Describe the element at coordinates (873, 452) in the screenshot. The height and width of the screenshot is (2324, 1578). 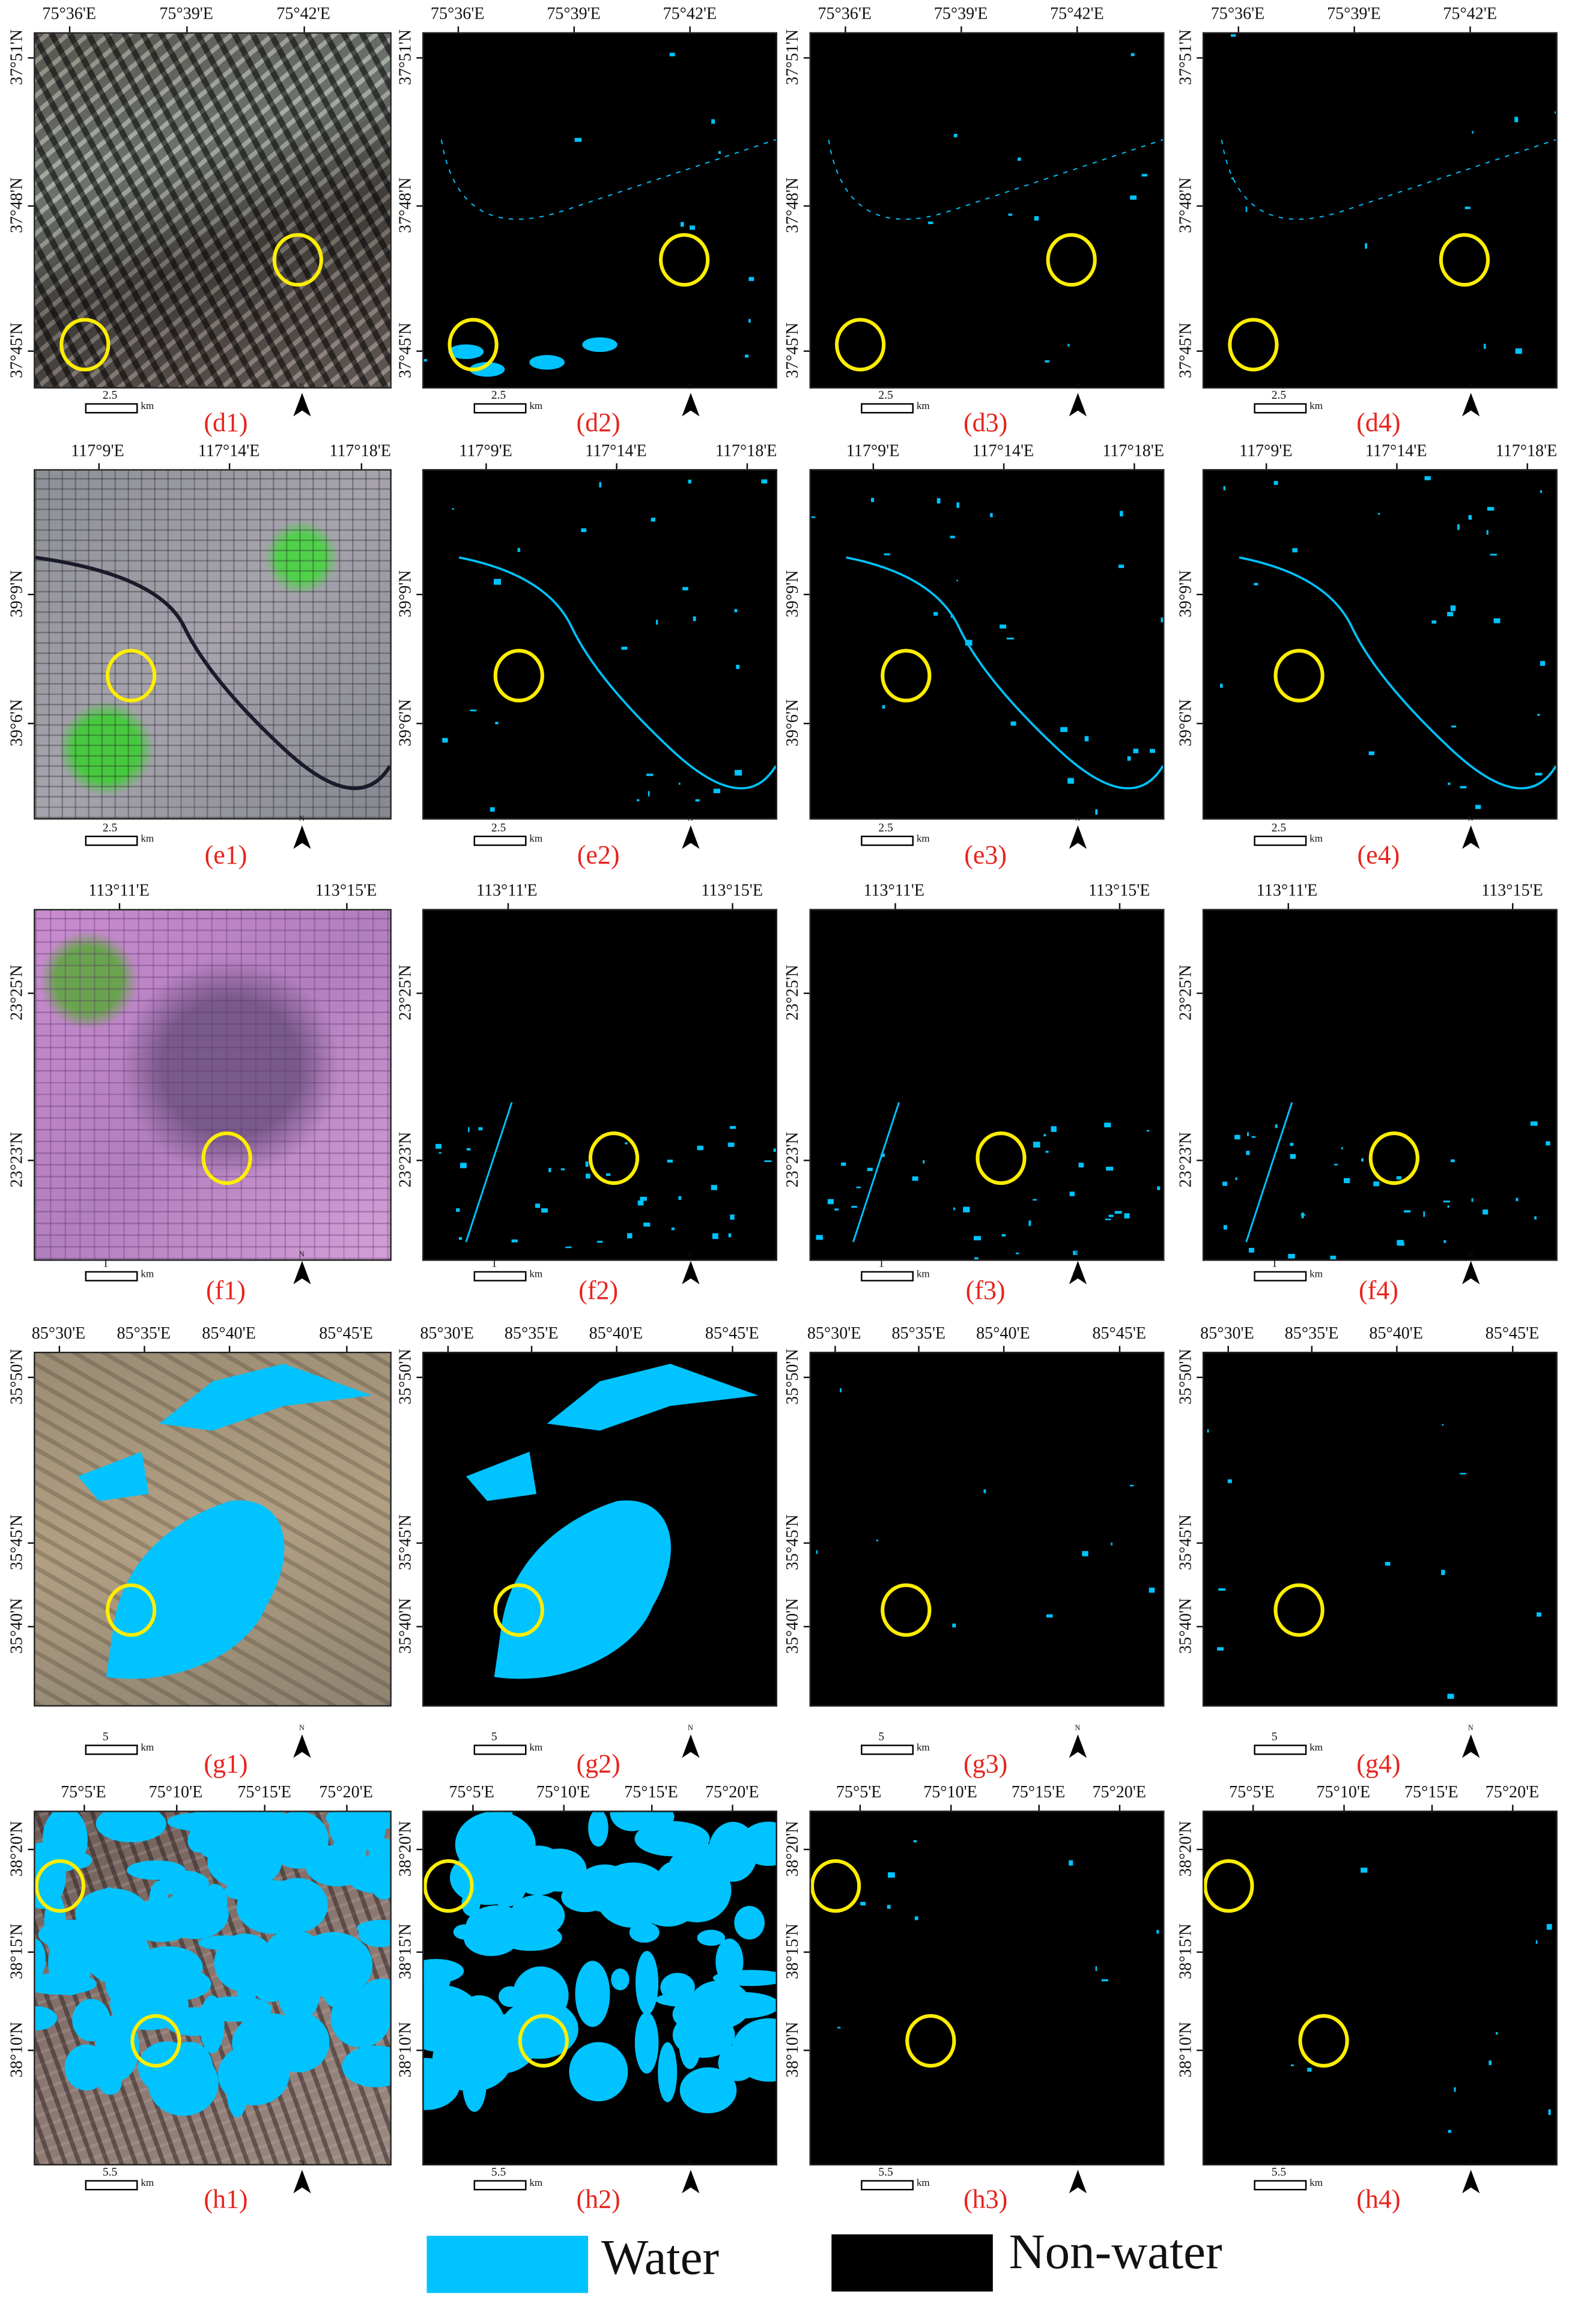
I see `longitude-label: 117°9'E` at that location.